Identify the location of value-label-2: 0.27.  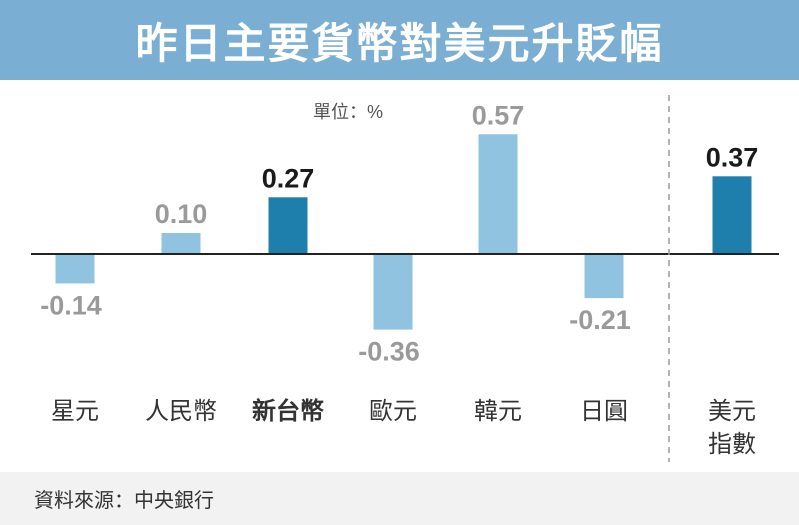
(288, 178).